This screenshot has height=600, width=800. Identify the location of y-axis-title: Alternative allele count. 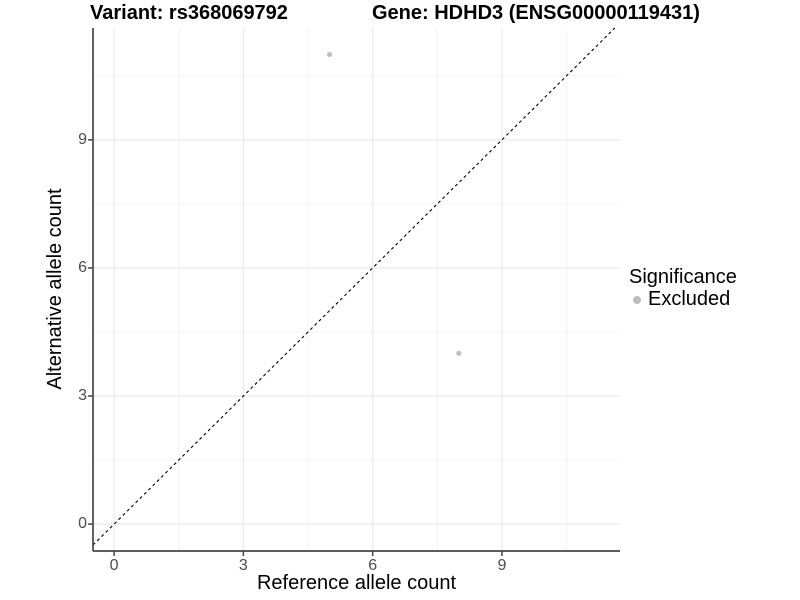
(55, 289).